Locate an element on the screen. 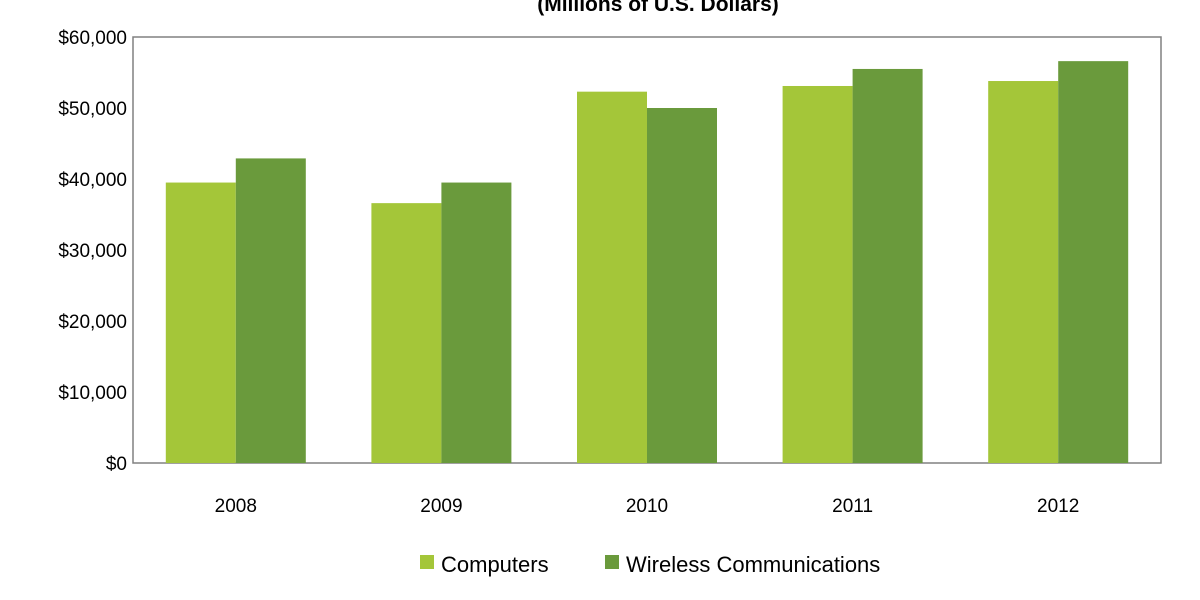 The image size is (1200, 600). x-tick-label-2012: 2012 is located at coordinates (1058, 506).